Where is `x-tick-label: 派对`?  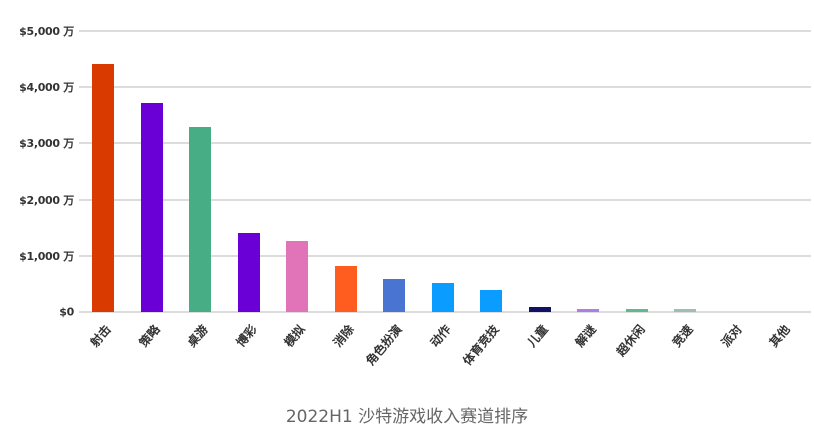
x-tick-label: 派对 is located at coordinates (731, 336).